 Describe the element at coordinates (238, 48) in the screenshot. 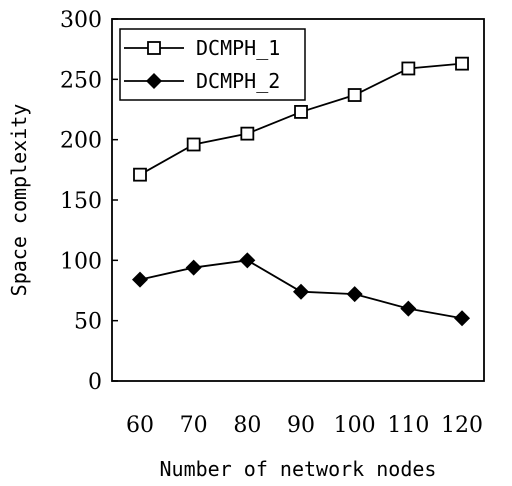

I see `legend-label-dcmph-1: DCMPH_1` at that location.